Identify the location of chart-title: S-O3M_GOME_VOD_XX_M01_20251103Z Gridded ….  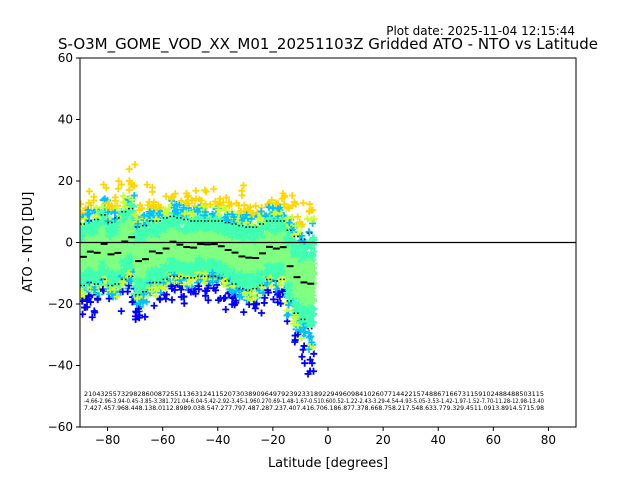
(328, 44).